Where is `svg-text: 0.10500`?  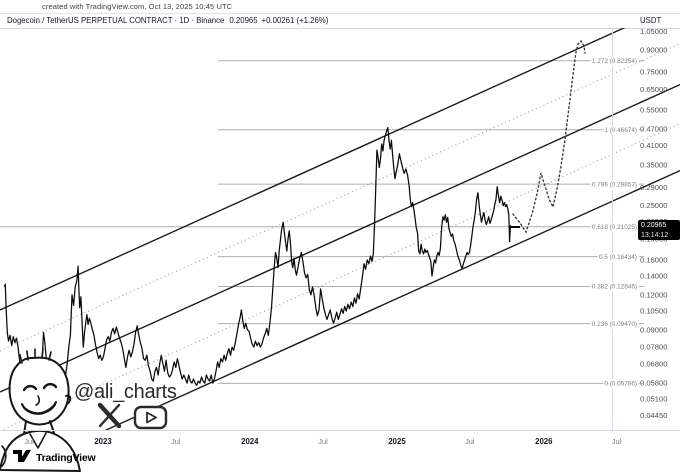
svg-text: 0.10500 is located at coordinates (653, 311).